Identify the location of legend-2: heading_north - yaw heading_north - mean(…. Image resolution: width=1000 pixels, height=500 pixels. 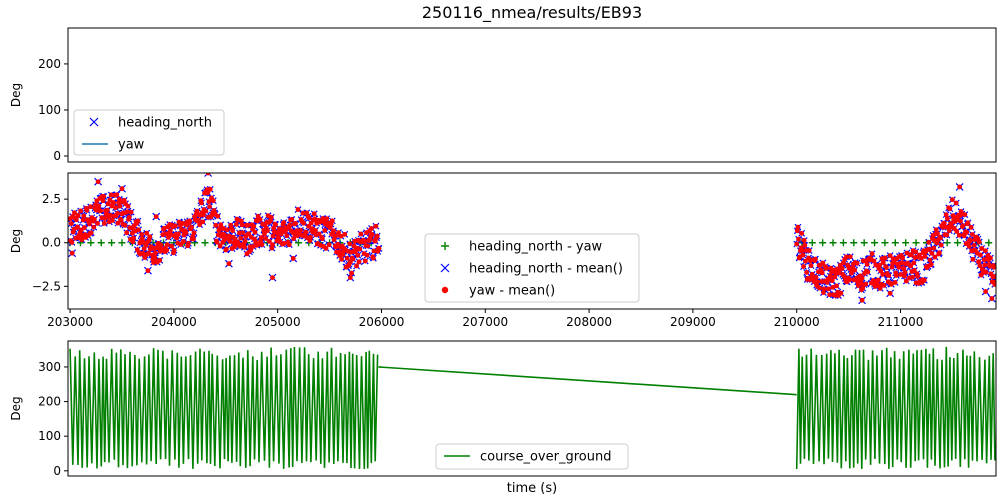
(532, 268).